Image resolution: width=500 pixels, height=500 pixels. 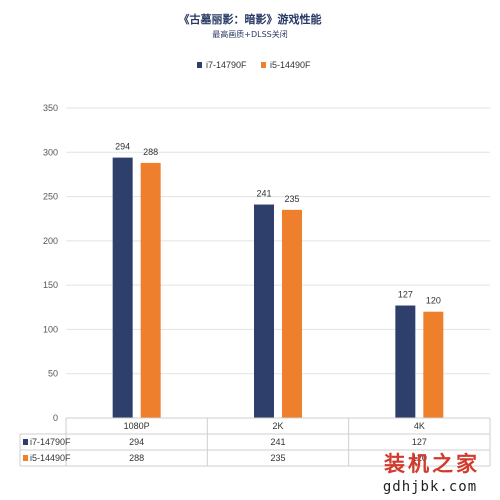 What do you see at coordinates (137, 426) in the screenshot?
I see `x-tick-label: 1080P` at bounding box center [137, 426].